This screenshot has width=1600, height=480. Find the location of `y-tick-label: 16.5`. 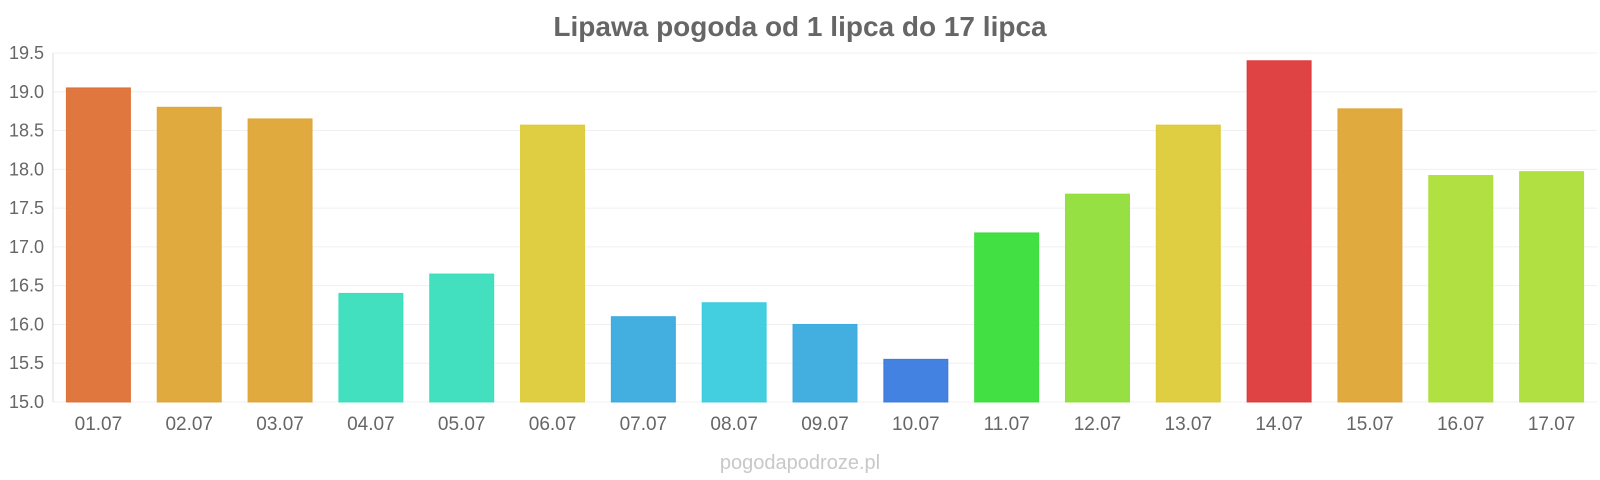

y-tick-label: 16.5 is located at coordinates (26, 286).